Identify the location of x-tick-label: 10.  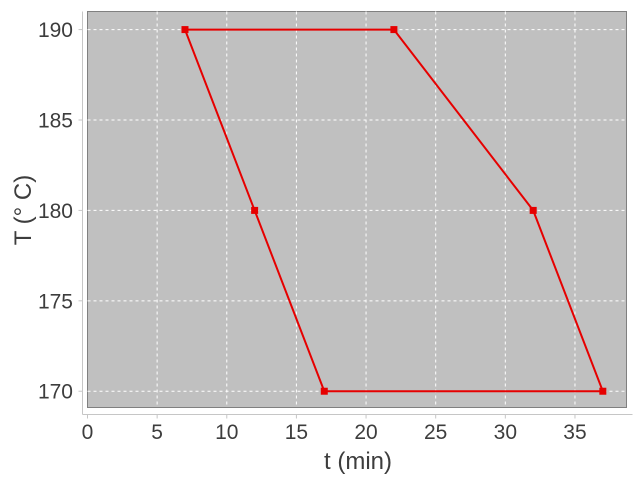
(226, 432).